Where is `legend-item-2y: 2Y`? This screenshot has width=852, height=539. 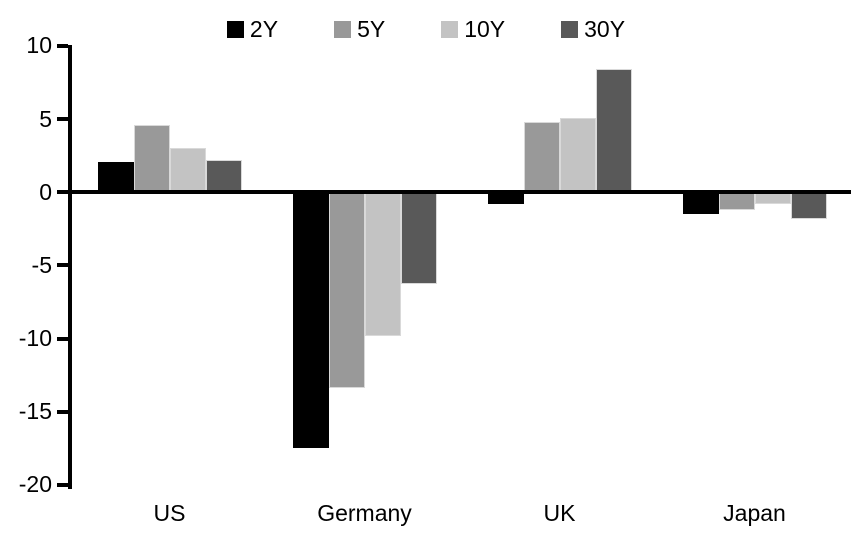 legend-item-2y: 2Y is located at coordinates (252, 28).